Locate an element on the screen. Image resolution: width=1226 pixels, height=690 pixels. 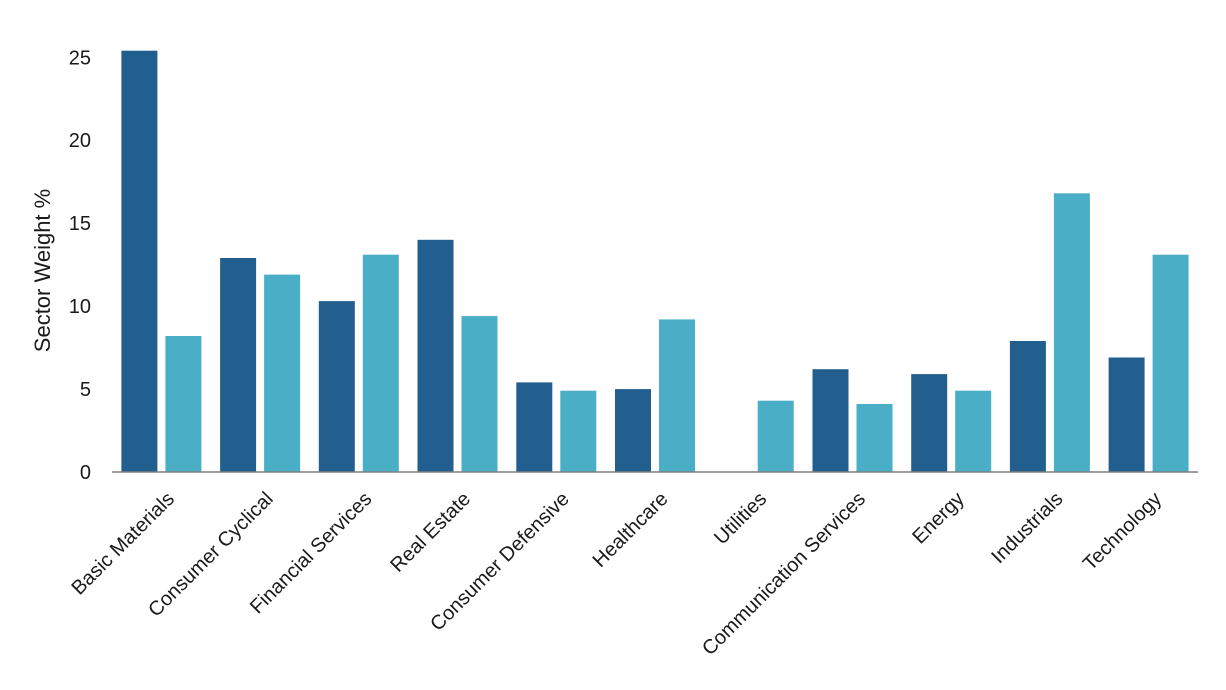
x-category-label: Industrials is located at coordinates (1027, 528).